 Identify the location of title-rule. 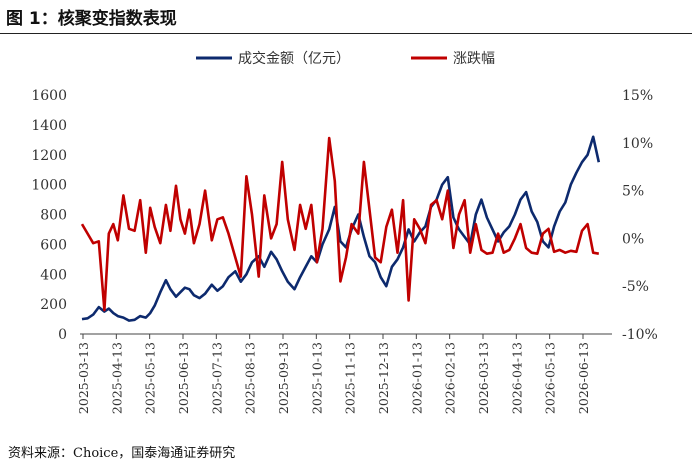
(346, 33).